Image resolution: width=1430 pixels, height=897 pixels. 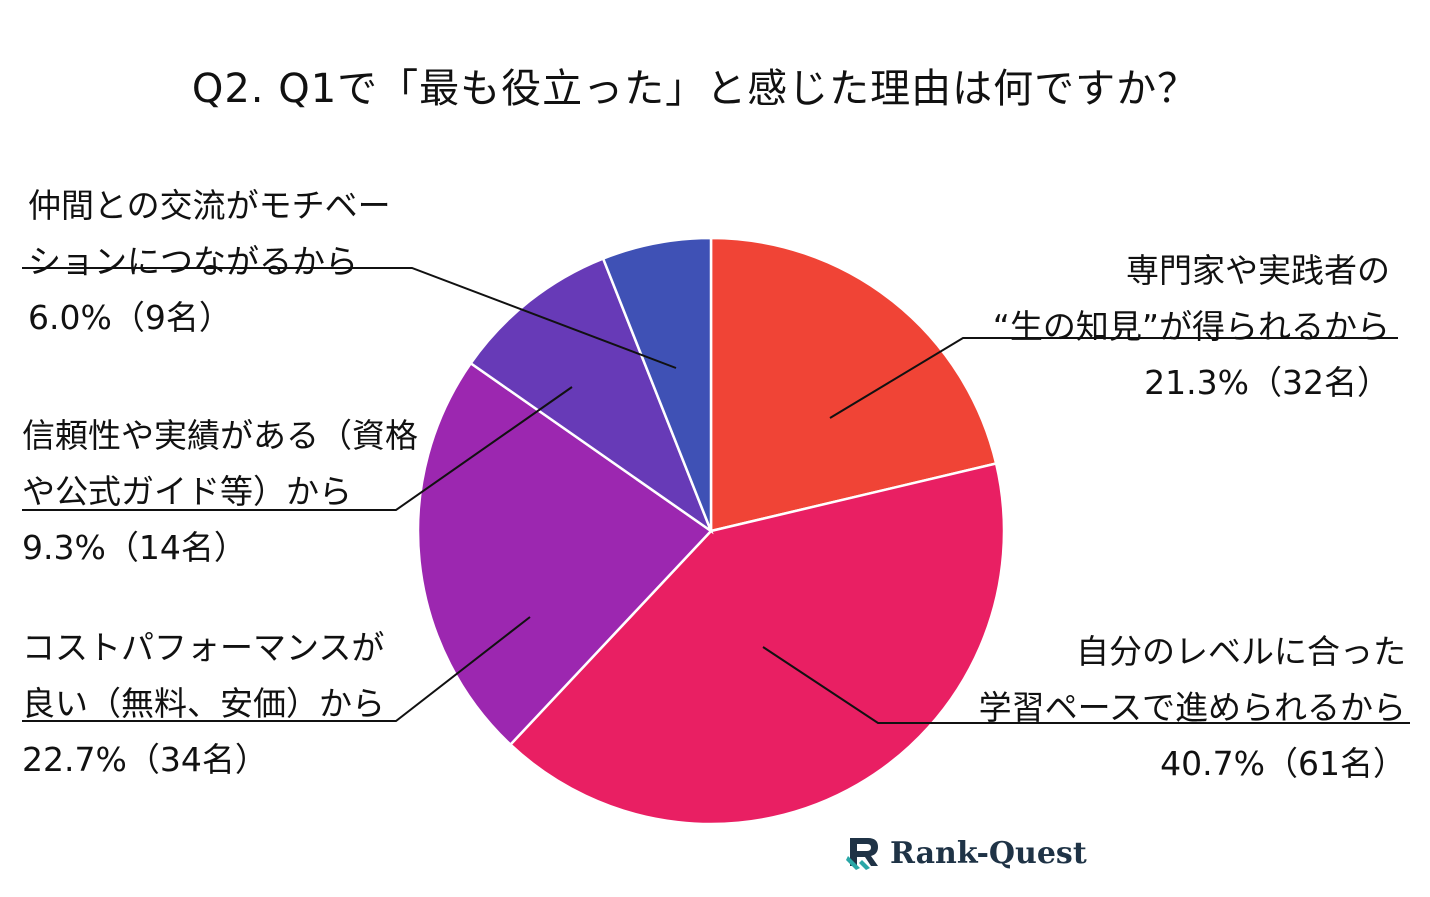 I want to click on label-slice-2-value: 22.7%（34名）, so click(x=145, y=759).